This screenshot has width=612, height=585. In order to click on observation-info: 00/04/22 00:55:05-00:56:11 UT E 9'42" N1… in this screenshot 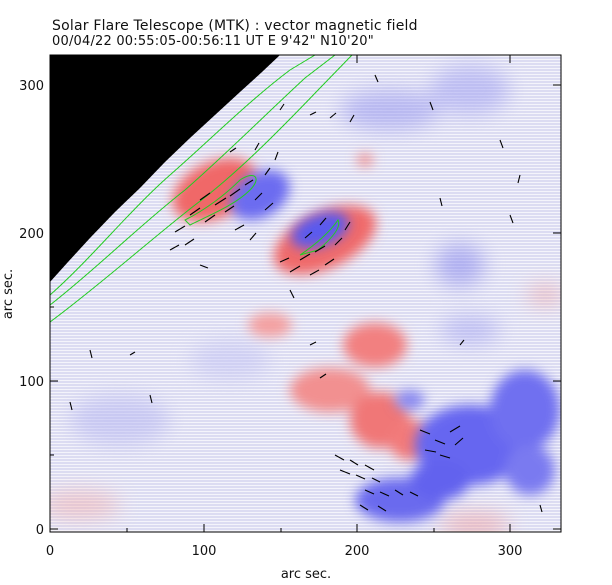, I will do `click(213, 41)`.